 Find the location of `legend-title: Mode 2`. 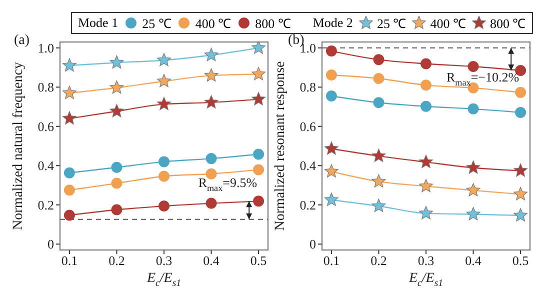

legend-title: Mode 2 is located at coordinates (332, 23).